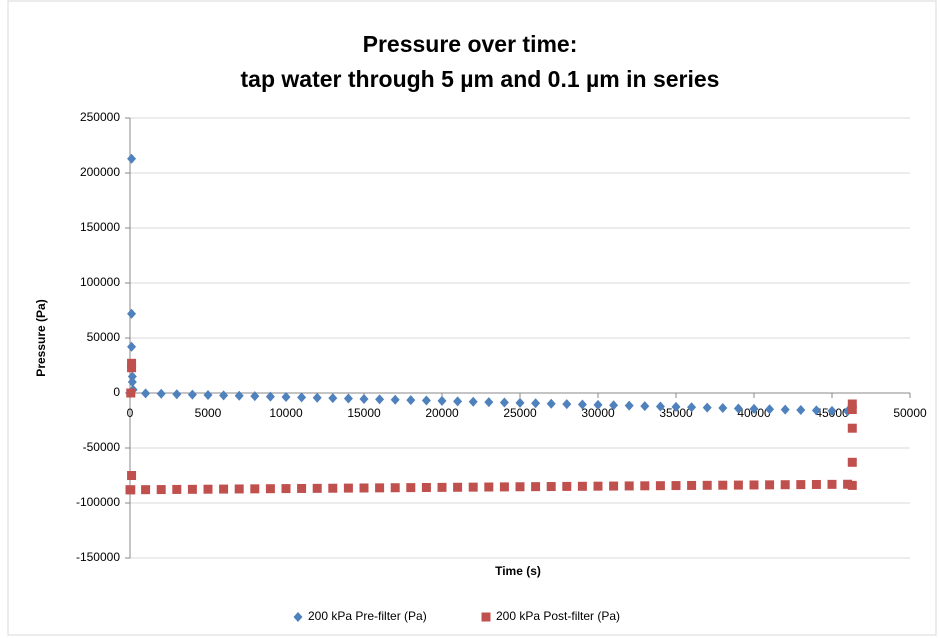 Image resolution: width=940 pixels, height=639 pixels. Describe the element at coordinates (116, 392) in the screenshot. I see `y-tick-label: 0` at that location.